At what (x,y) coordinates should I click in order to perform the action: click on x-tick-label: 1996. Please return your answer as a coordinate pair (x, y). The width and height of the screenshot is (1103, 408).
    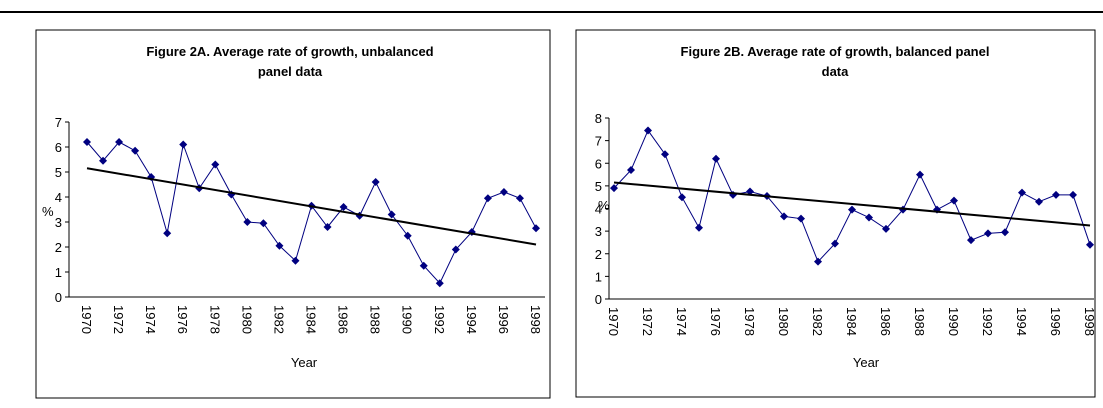
    Looking at the image, I should click on (503, 319).